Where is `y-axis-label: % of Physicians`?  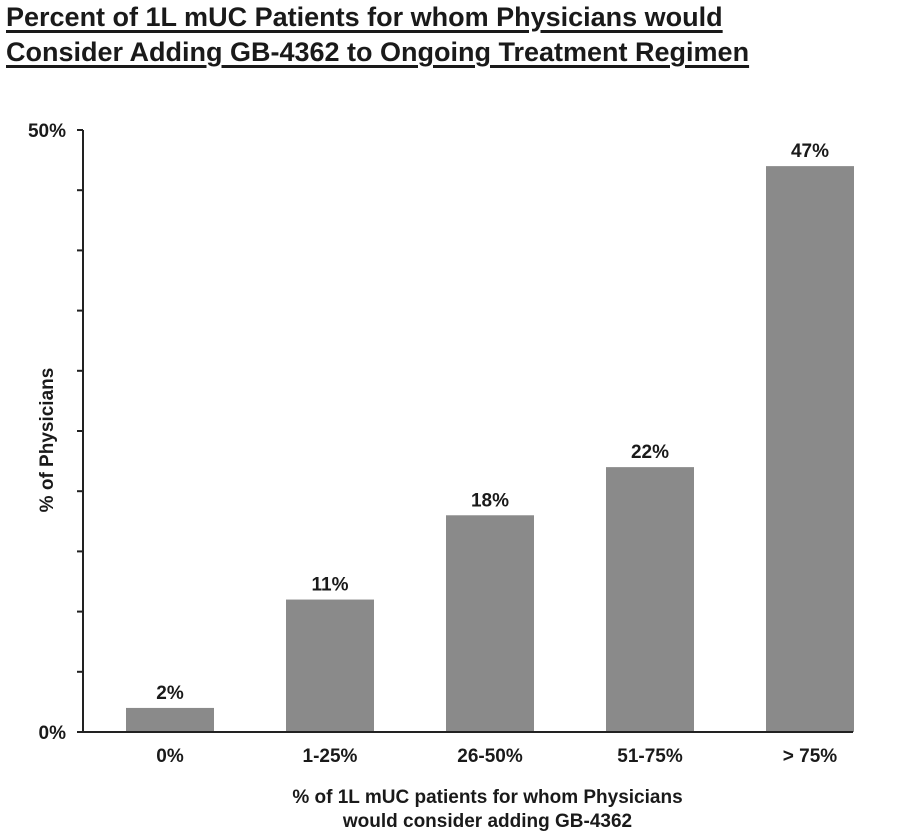
y-axis-label: % of Physicians is located at coordinates (47, 440).